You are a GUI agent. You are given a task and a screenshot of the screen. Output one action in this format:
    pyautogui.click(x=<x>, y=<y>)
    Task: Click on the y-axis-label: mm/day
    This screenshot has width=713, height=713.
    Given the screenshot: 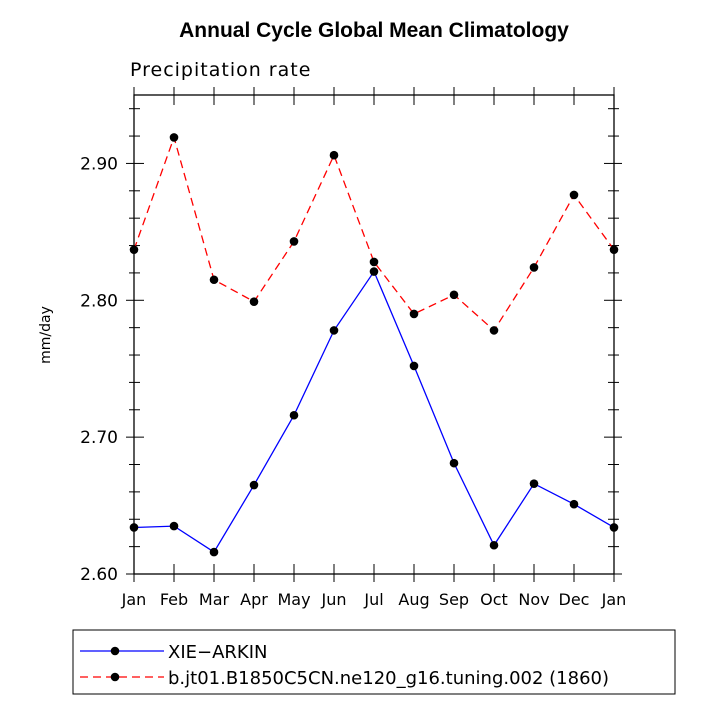 What is the action you would take?
    pyautogui.click(x=46, y=335)
    